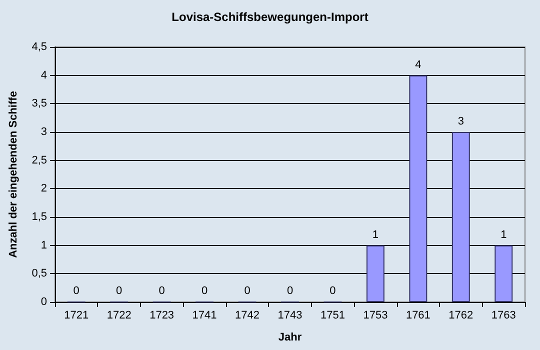 This screenshot has height=350, width=540. Describe the element at coordinates (418, 64) in the screenshot. I see `data-label: 4` at that location.